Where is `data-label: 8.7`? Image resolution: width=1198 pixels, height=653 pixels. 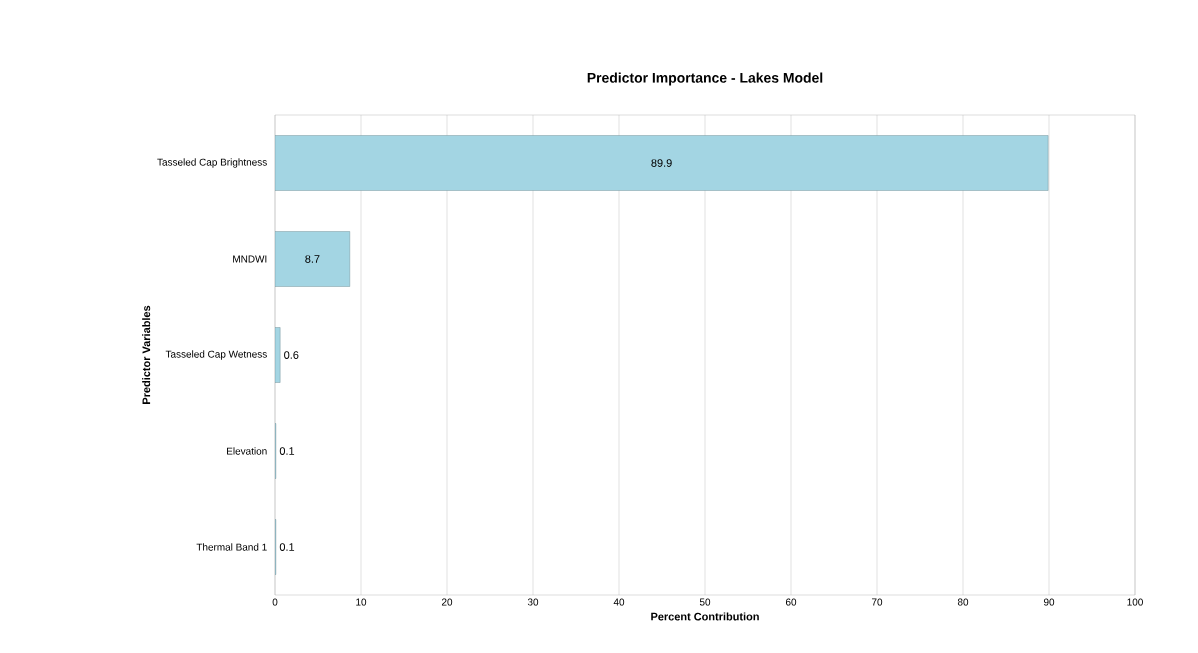
data-label: 8.7 is located at coordinates (312, 259).